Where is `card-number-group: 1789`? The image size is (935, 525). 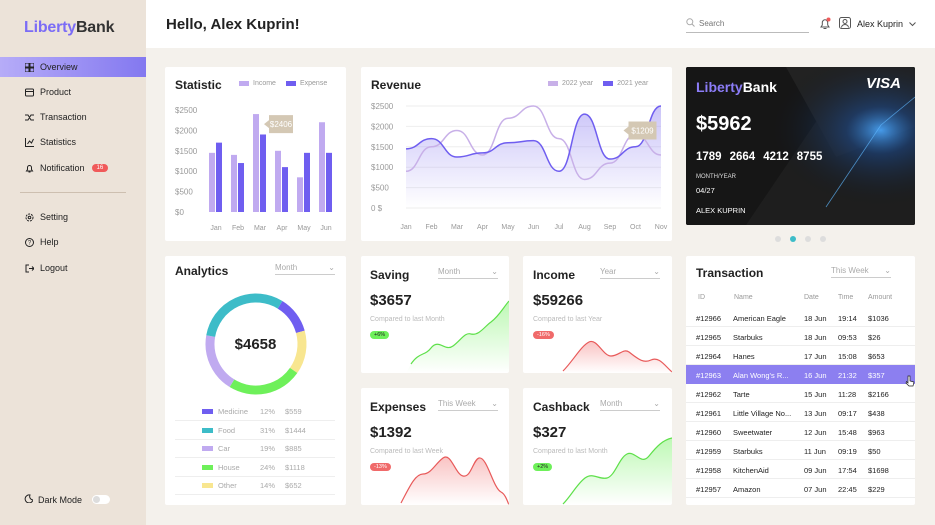 card-number-group: 1789 is located at coordinates (709, 157).